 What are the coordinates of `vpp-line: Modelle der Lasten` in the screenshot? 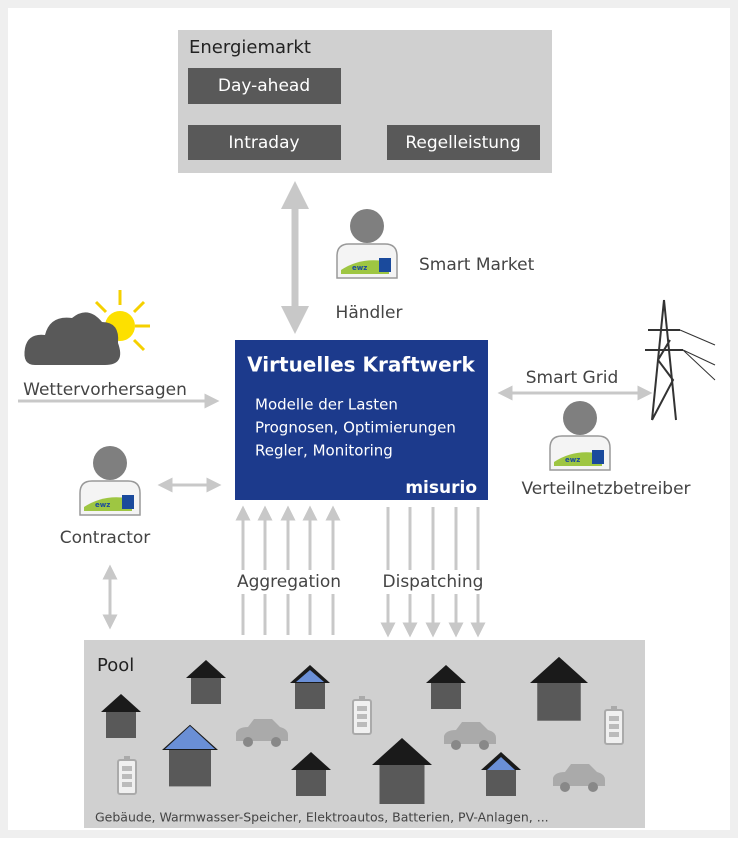 It's located at (326, 405).